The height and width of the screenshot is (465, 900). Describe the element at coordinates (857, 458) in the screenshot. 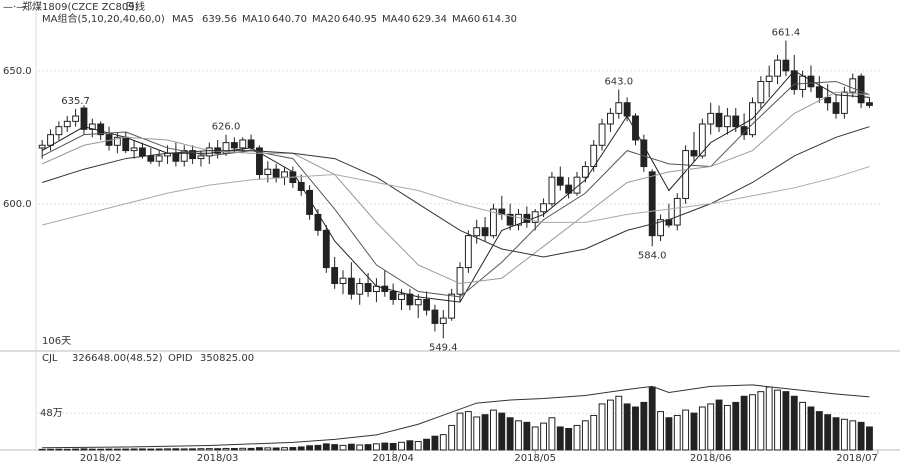

I see `x-tick-label: 2018/07` at that location.